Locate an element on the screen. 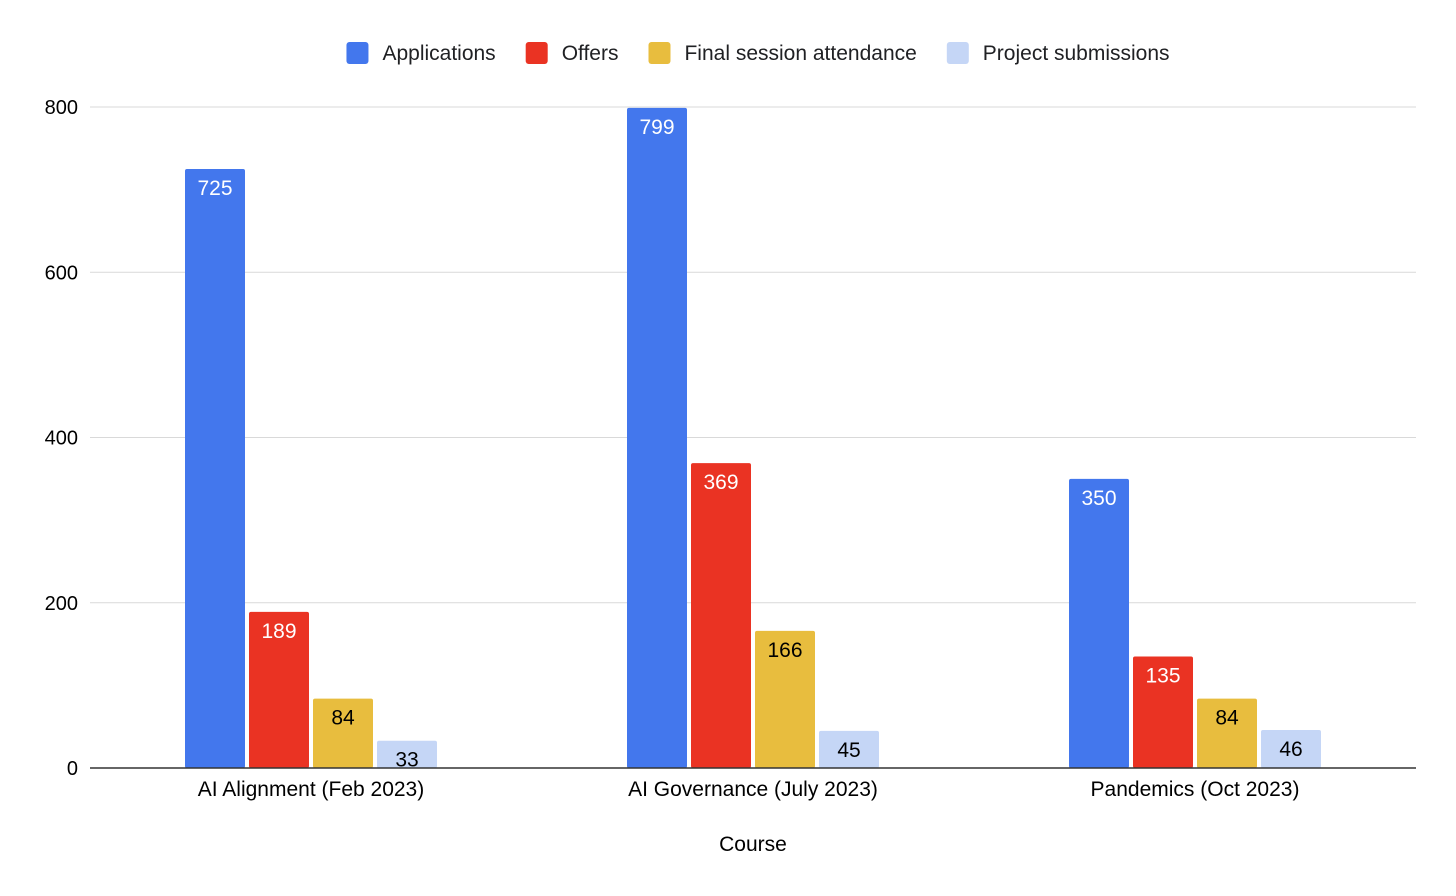 Image resolution: width=1456 pixels, height=896 pixels. data-label-final-session-attendance-2: 166 is located at coordinates (784, 650).